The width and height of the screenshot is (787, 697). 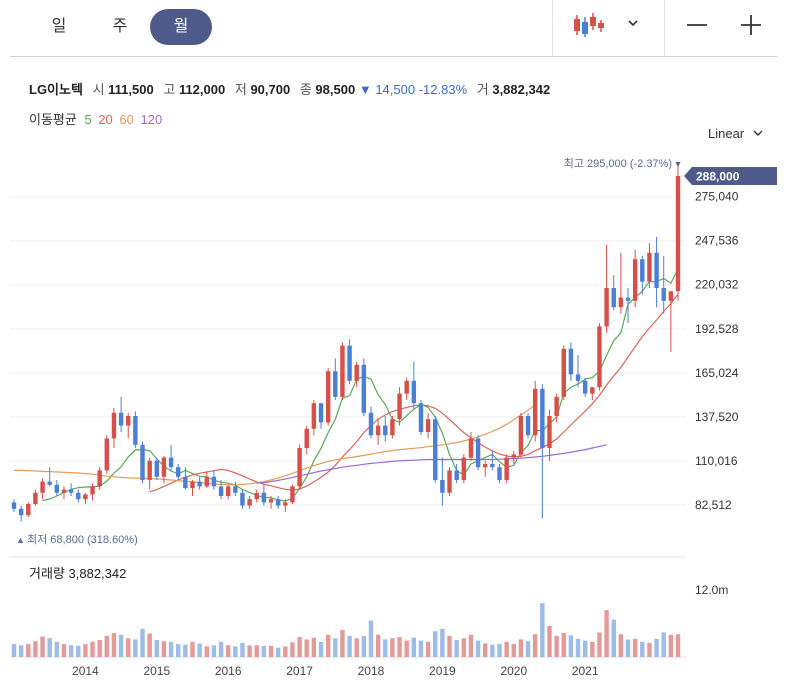 What do you see at coordinates (618, 163) in the screenshot?
I see `high-annotation: 최고 295,000 (-2.37%)` at bounding box center [618, 163].